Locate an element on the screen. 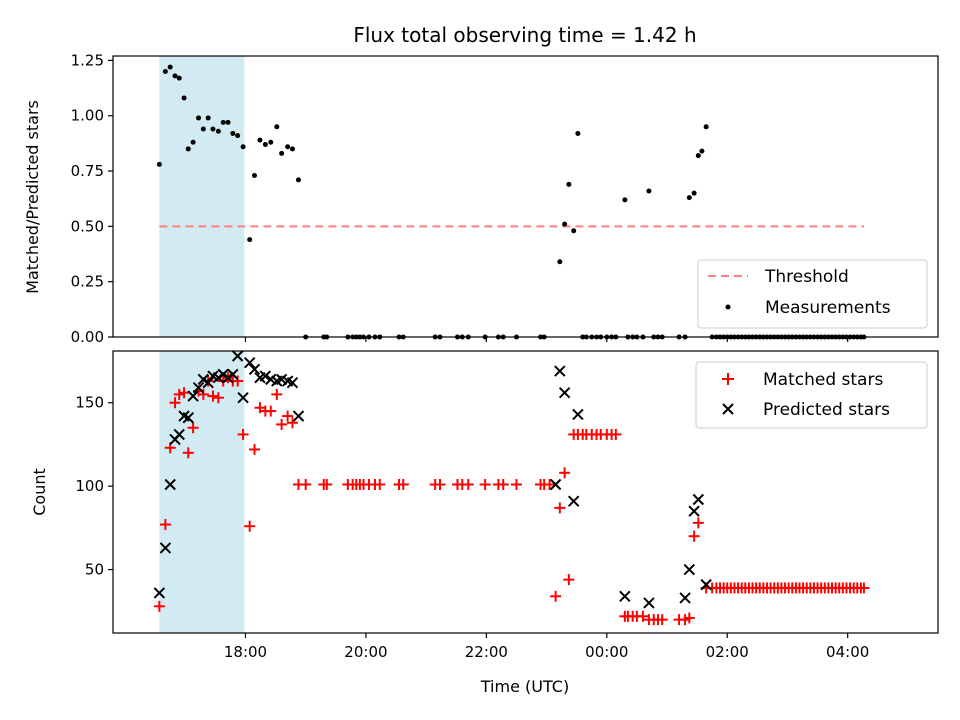 This screenshot has height=720, width=960. top-y-tick-label: 0.25 is located at coordinates (87, 282).